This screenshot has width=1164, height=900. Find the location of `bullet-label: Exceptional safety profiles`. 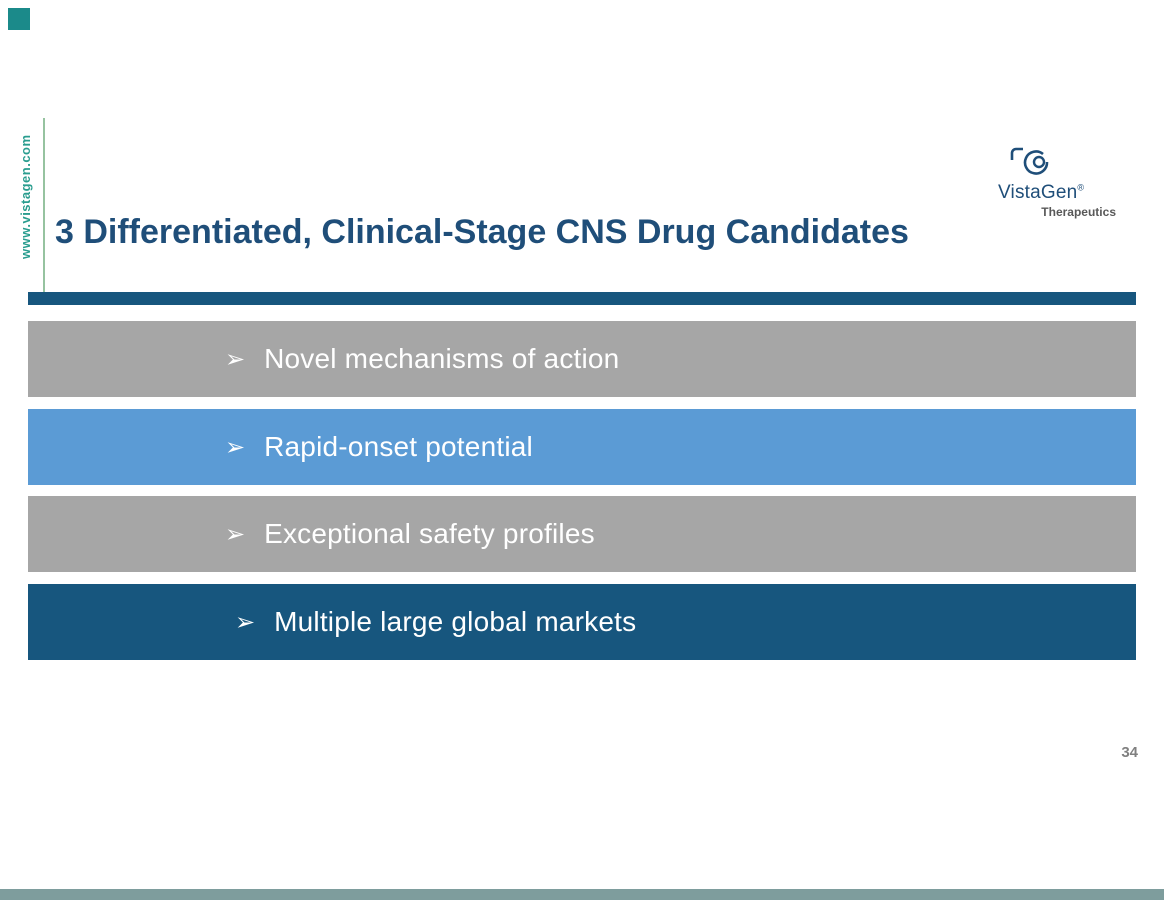

bullet-label: Exceptional safety profiles is located at coordinates (429, 533).